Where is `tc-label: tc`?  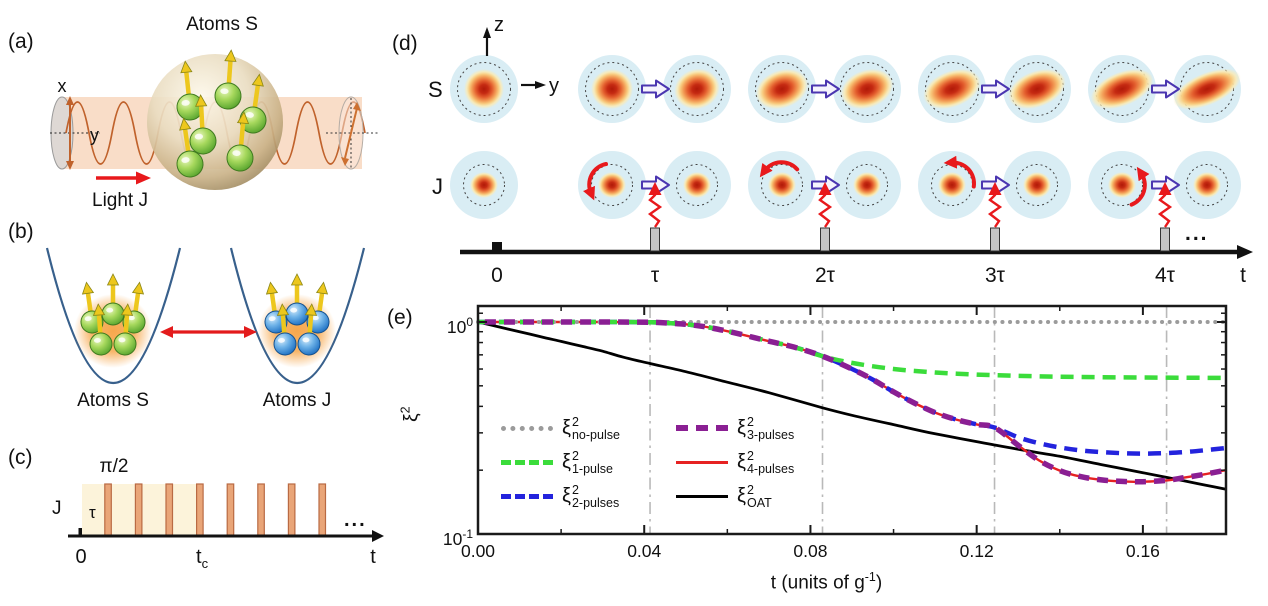
tc-label: tc is located at coordinates (202, 558).